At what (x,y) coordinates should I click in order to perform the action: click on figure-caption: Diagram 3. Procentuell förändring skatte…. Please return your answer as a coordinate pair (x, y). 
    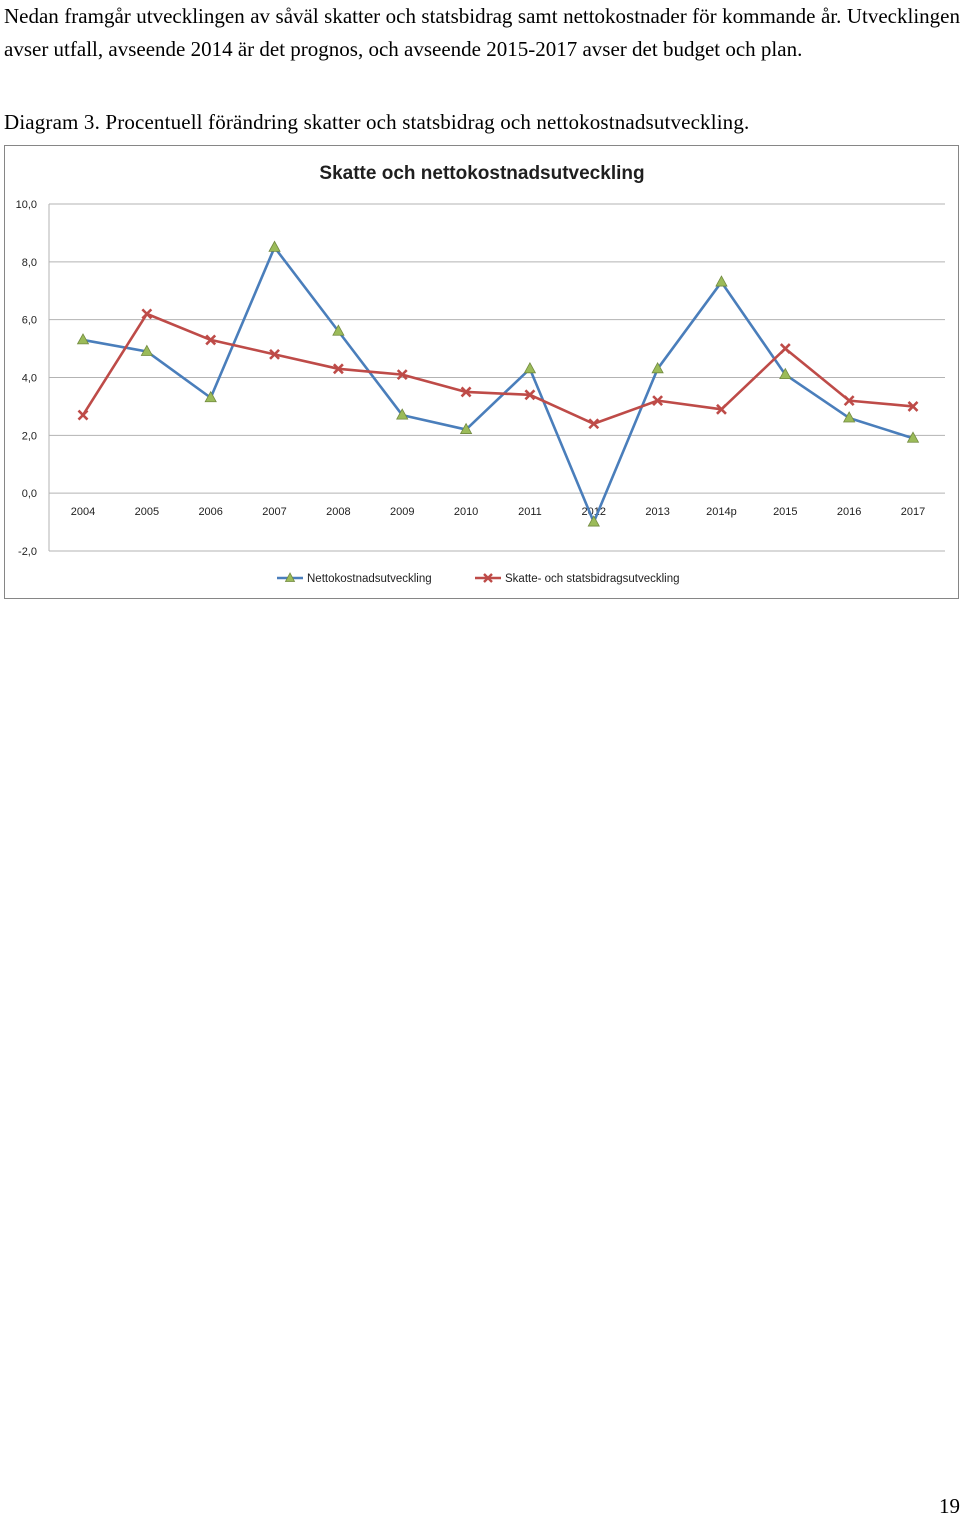
    Looking at the image, I should click on (377, 122).